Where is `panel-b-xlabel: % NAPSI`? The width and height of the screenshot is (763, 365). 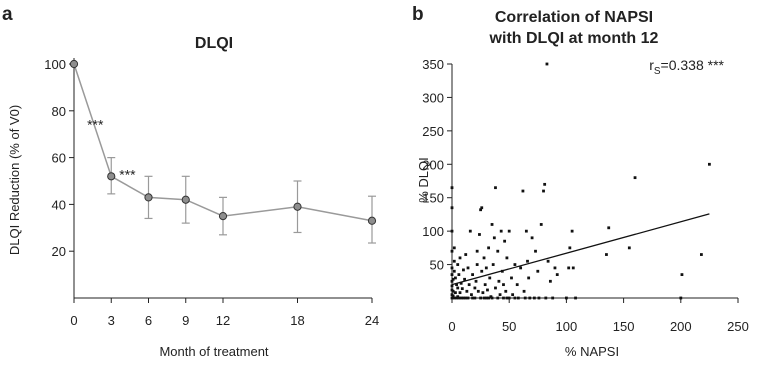 panel-b-xlabel: % NAPSI is located at coordinates (592, 351).